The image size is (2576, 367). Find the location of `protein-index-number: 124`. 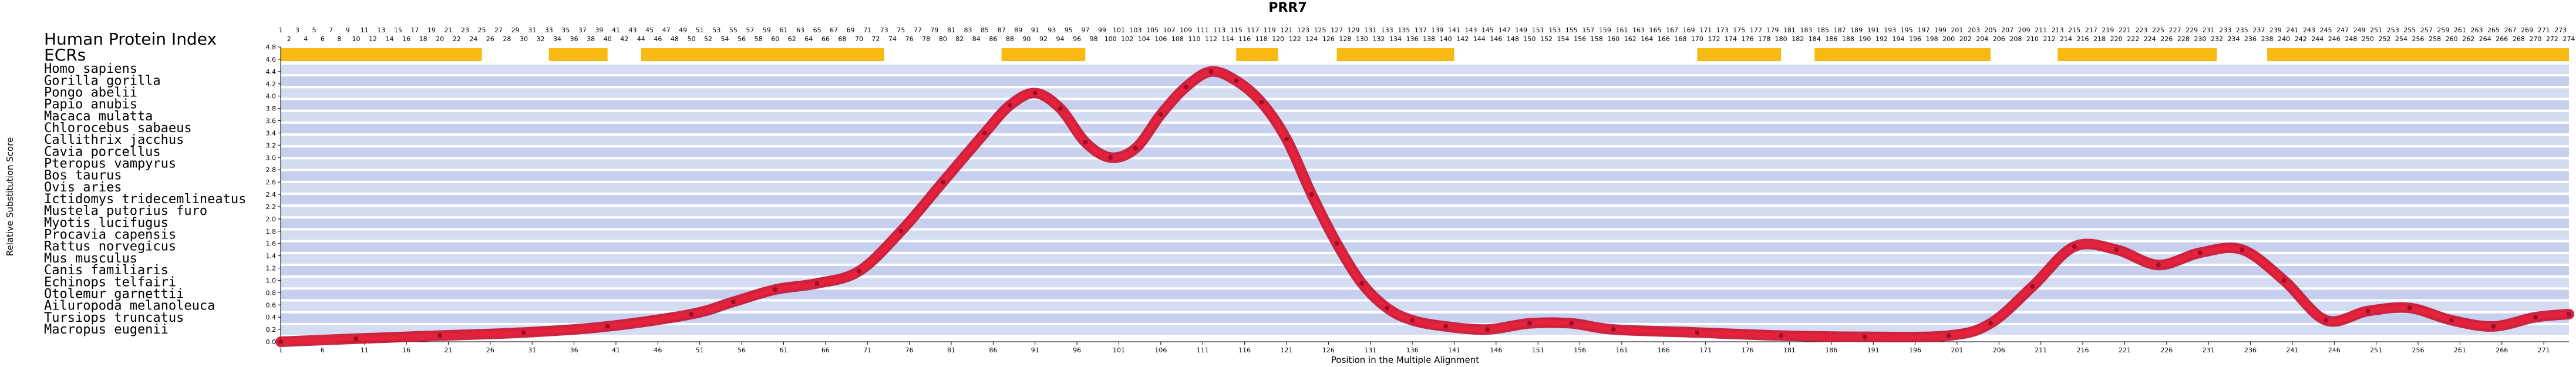

protein-index-number: 124 is located at coordinates (1311, 39).